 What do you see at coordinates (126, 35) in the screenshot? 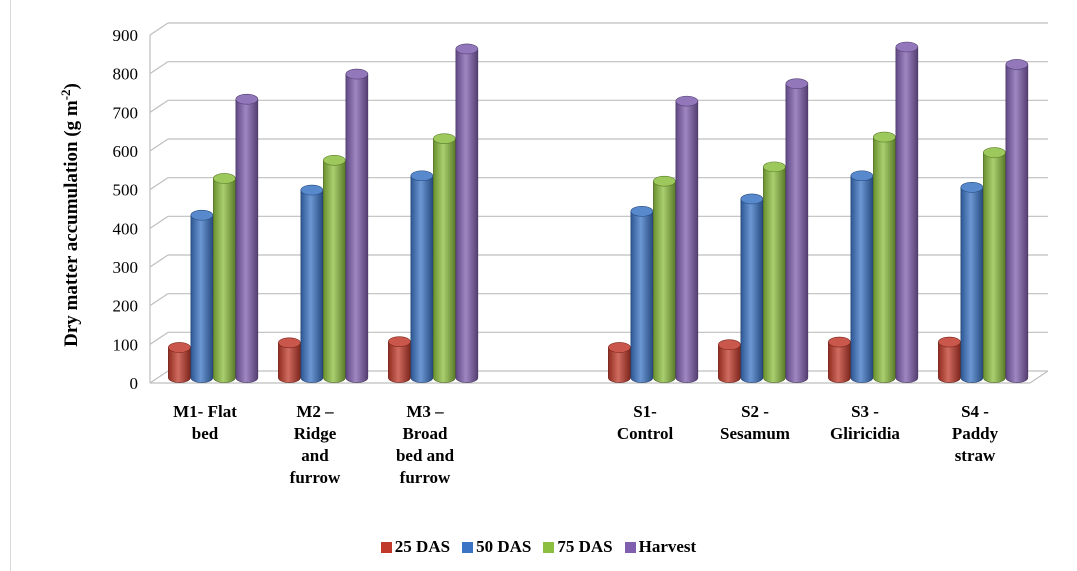
I see `y-tick-label: 900` at bounding box center [126, 35].